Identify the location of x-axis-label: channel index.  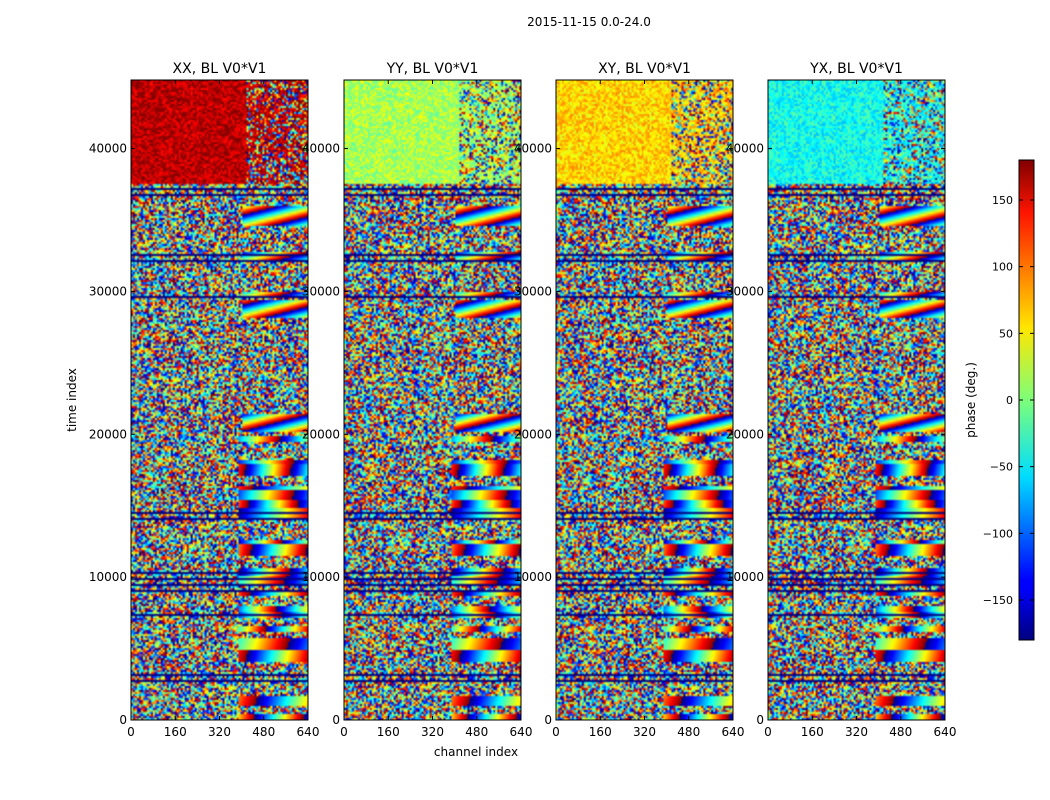
(476, 752).